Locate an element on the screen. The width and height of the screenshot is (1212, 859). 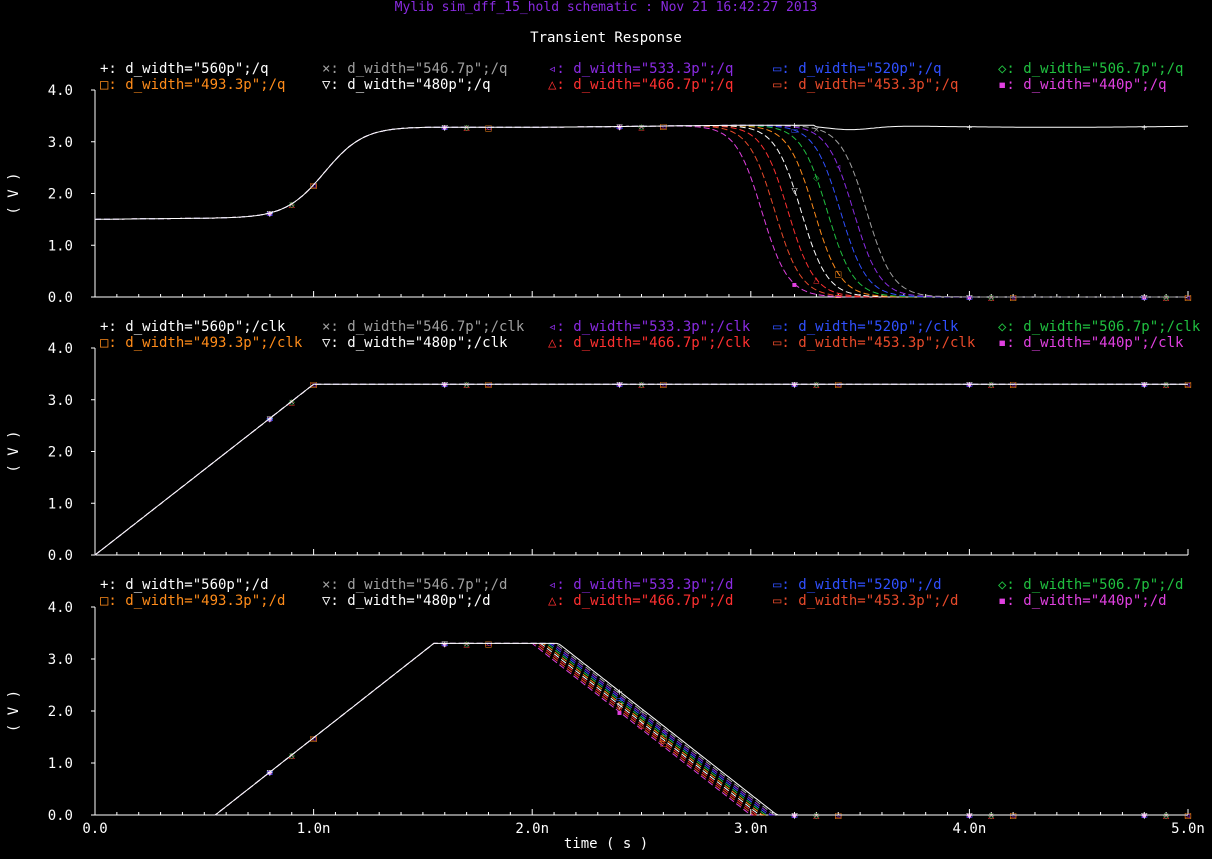
legend-entry: ▭: d_width="520p";/q is located at coordinates (857, 69).